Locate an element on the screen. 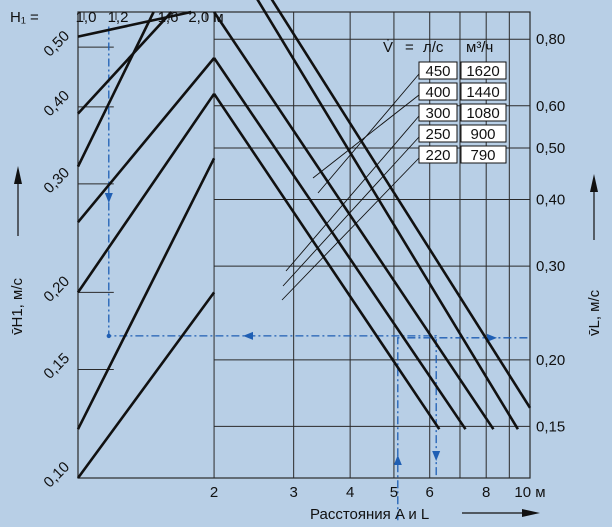 The image size is (612, 527). example-arrow-right is located at coordinates (492, 337).